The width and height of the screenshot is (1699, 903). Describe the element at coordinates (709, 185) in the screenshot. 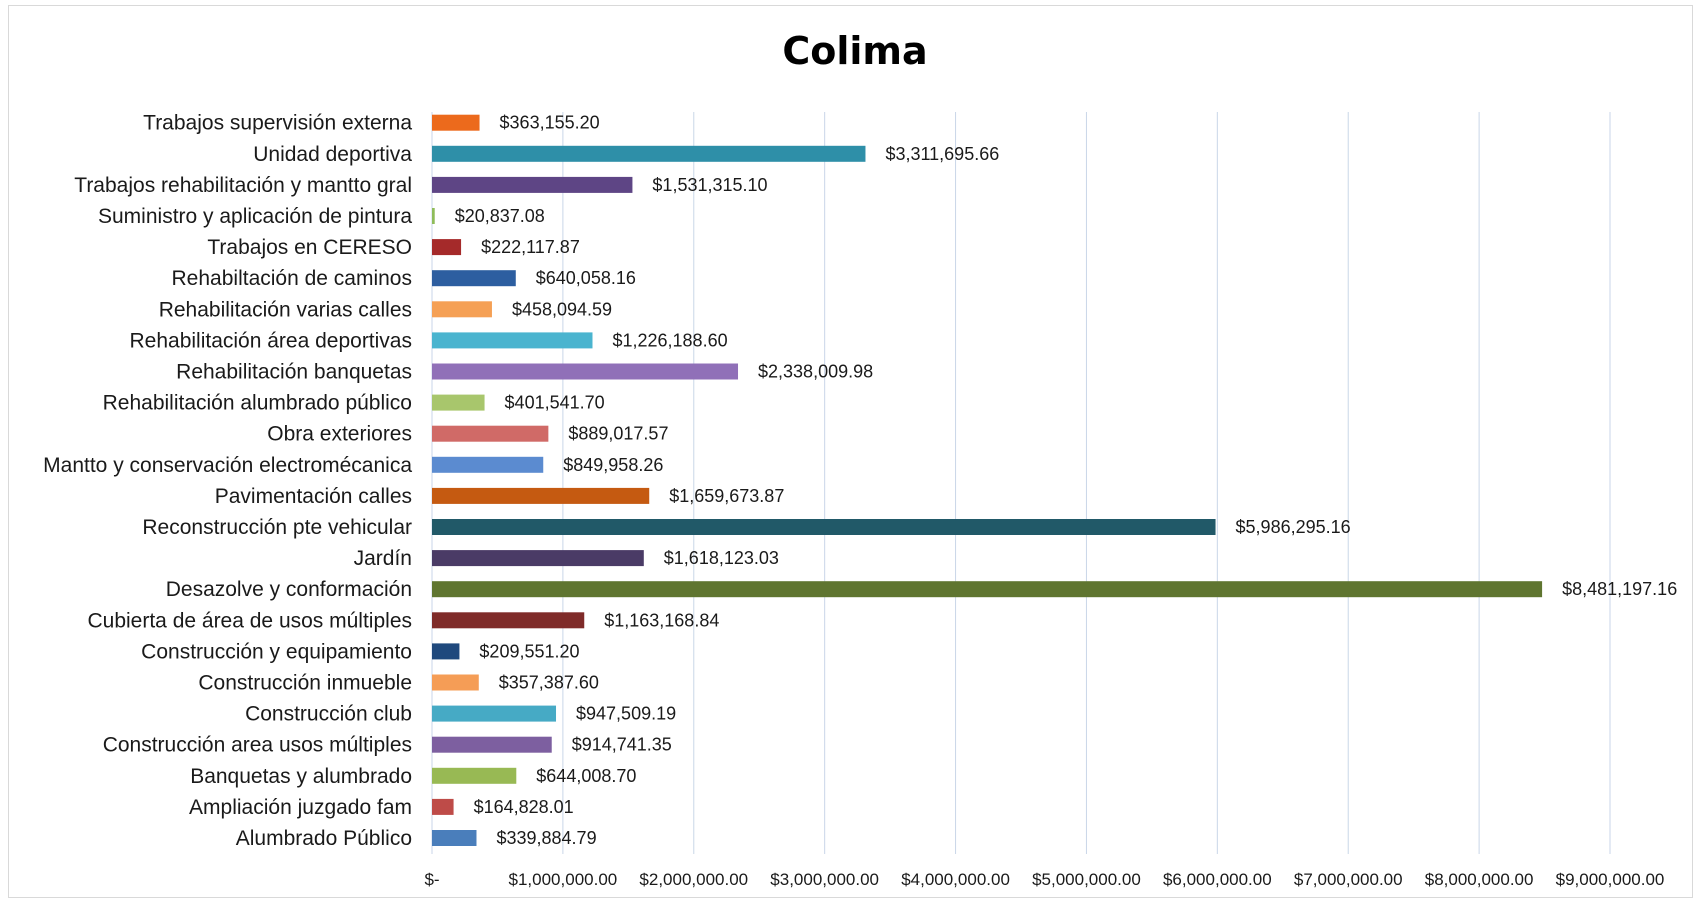

I see `data-label: $1,531,315.10` at that location.